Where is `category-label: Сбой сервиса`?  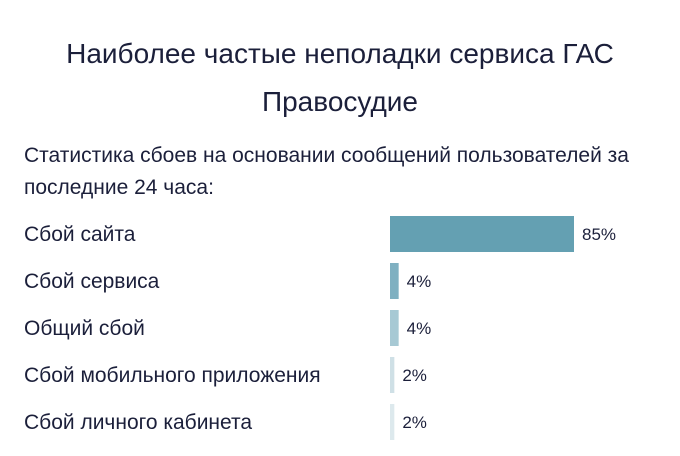 category-label: Сбой сервиса is located at coordinates (92, 281).